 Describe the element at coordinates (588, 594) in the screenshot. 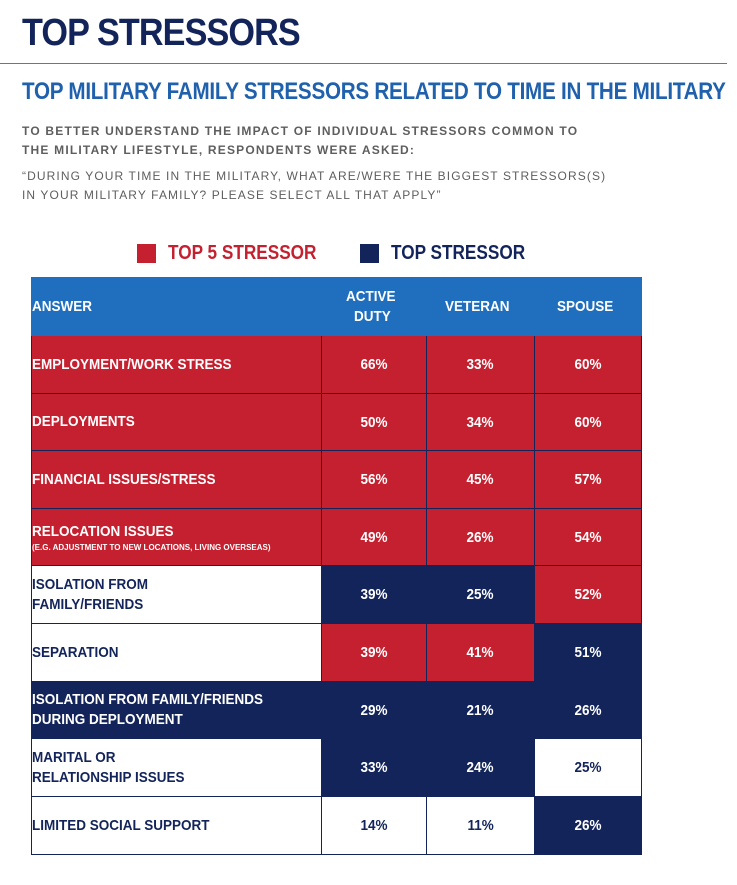

I see `spouse-value-cell: 52%` at that location.